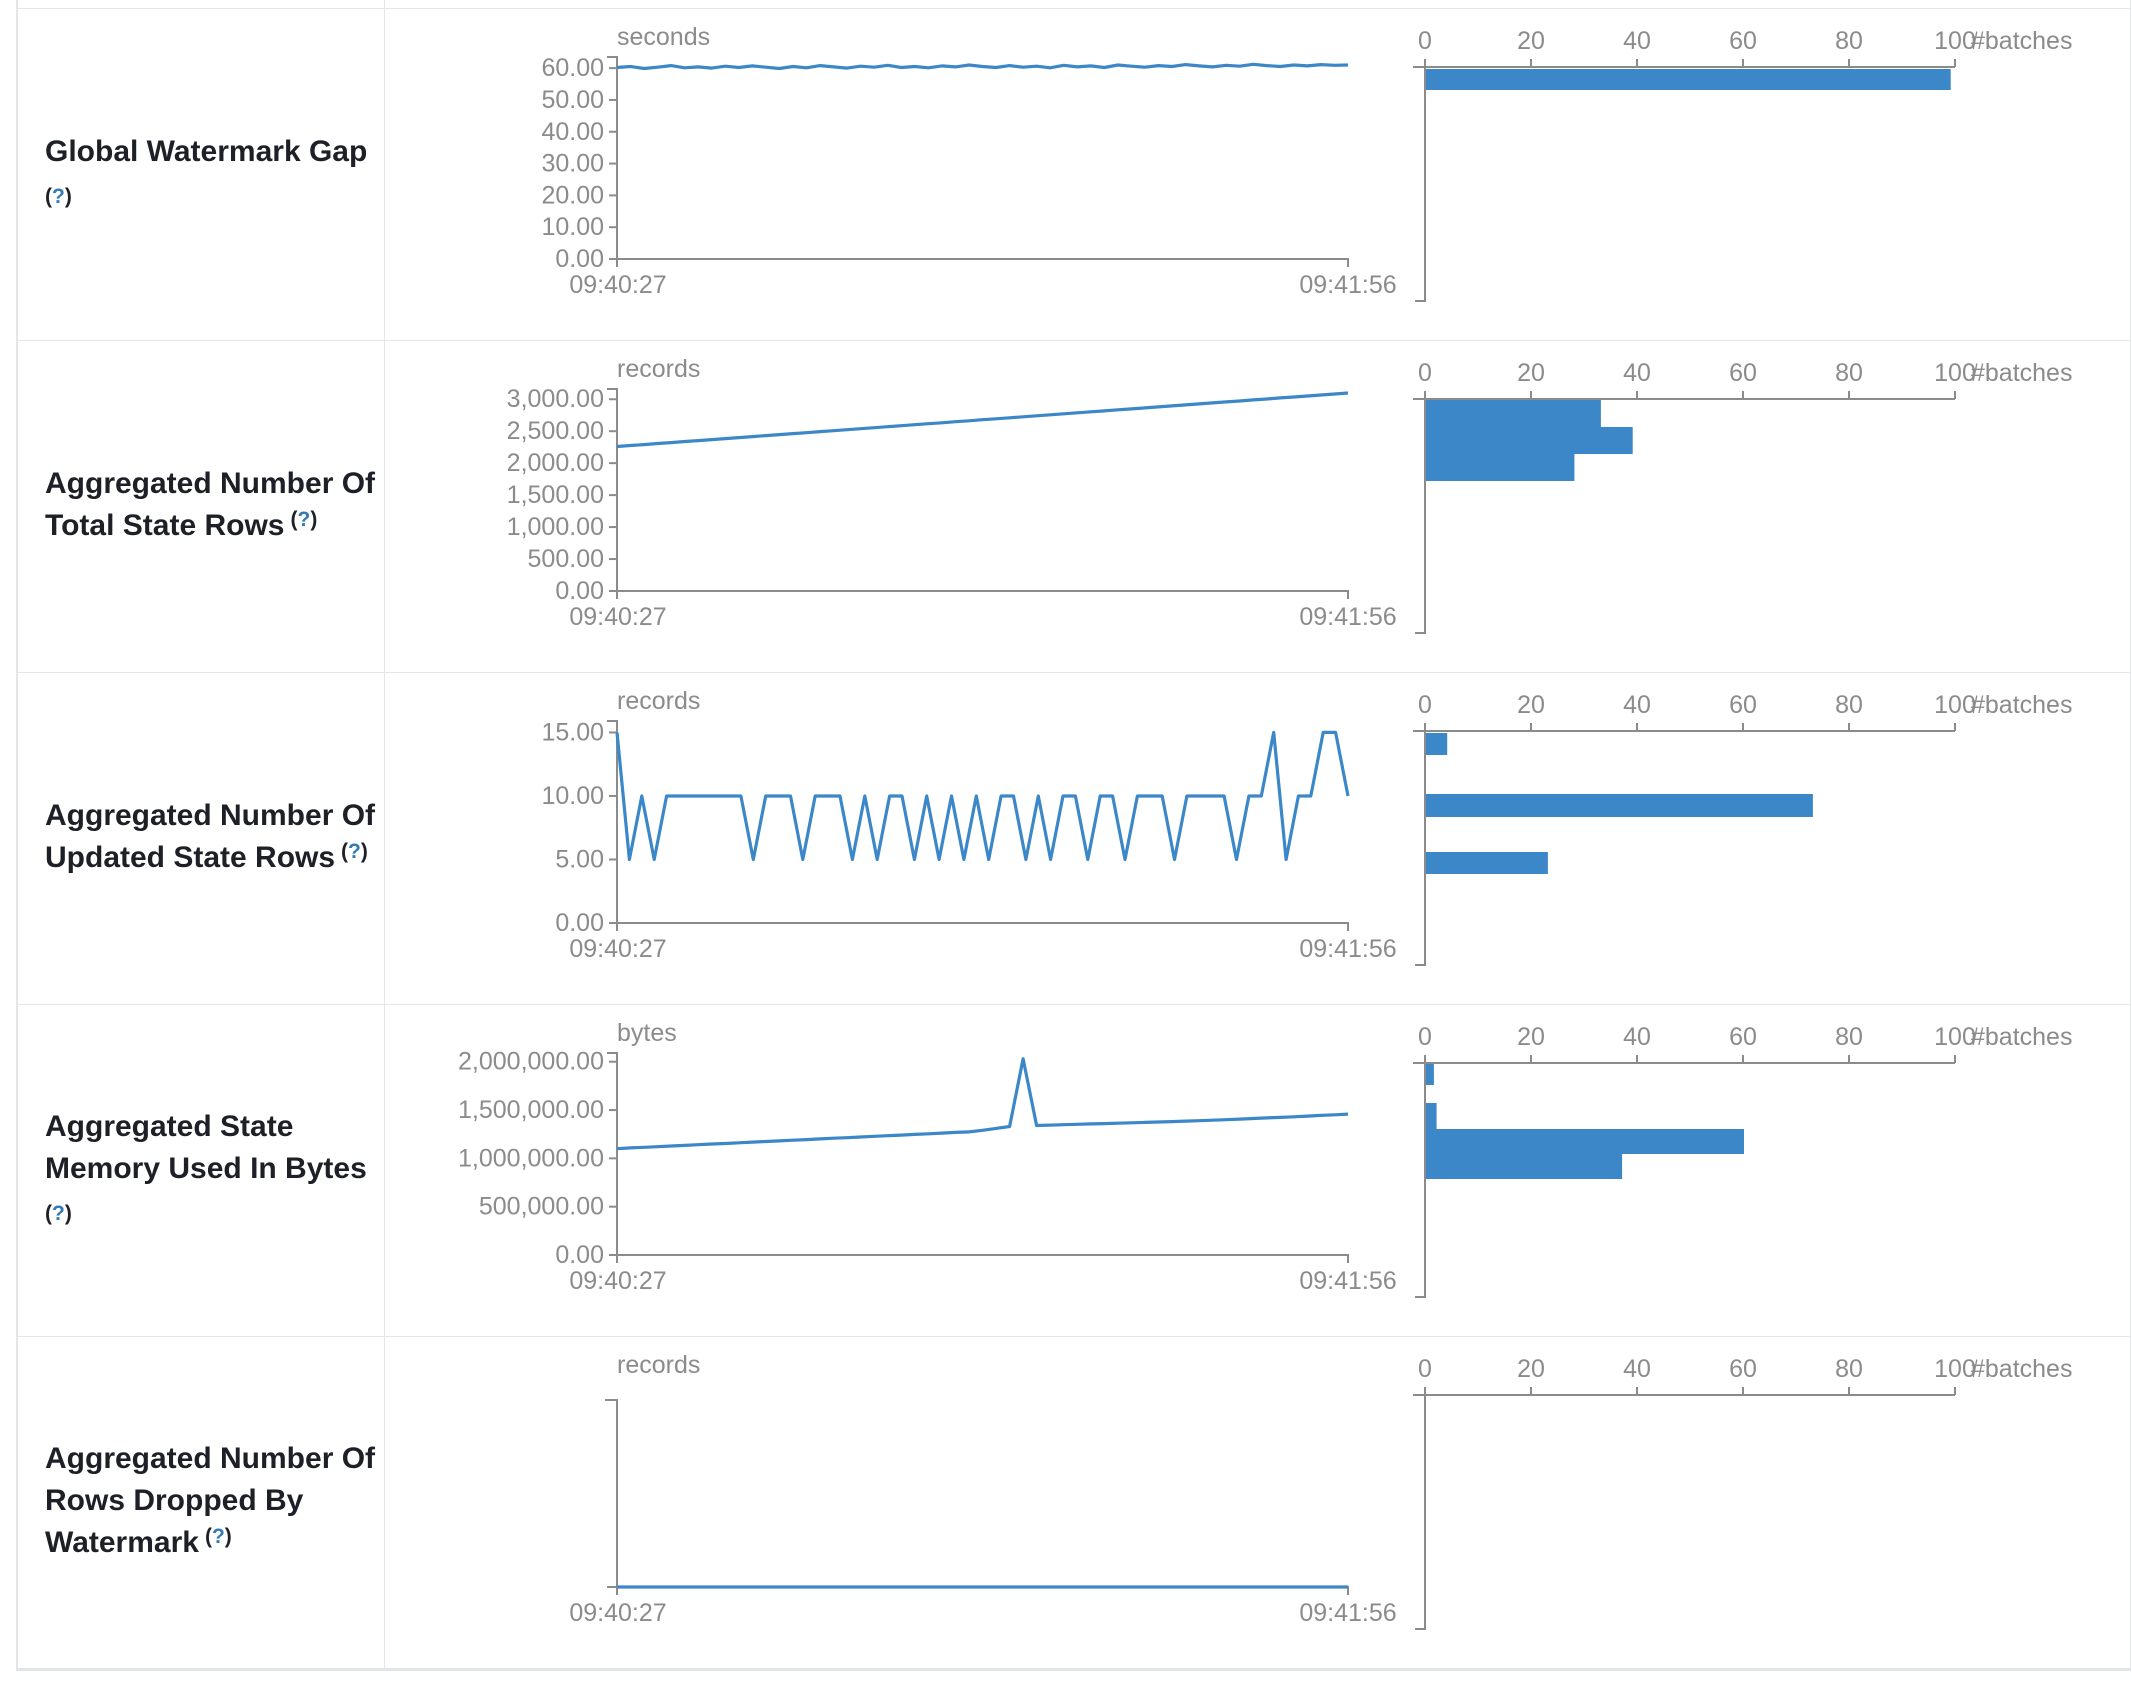 Image resolution: width=2132 pixels, height=1686 pixels. Describe the element at coordinates (572, 796) in the screenshot. I see `y-axis-tick-label: 10.00` at that location.